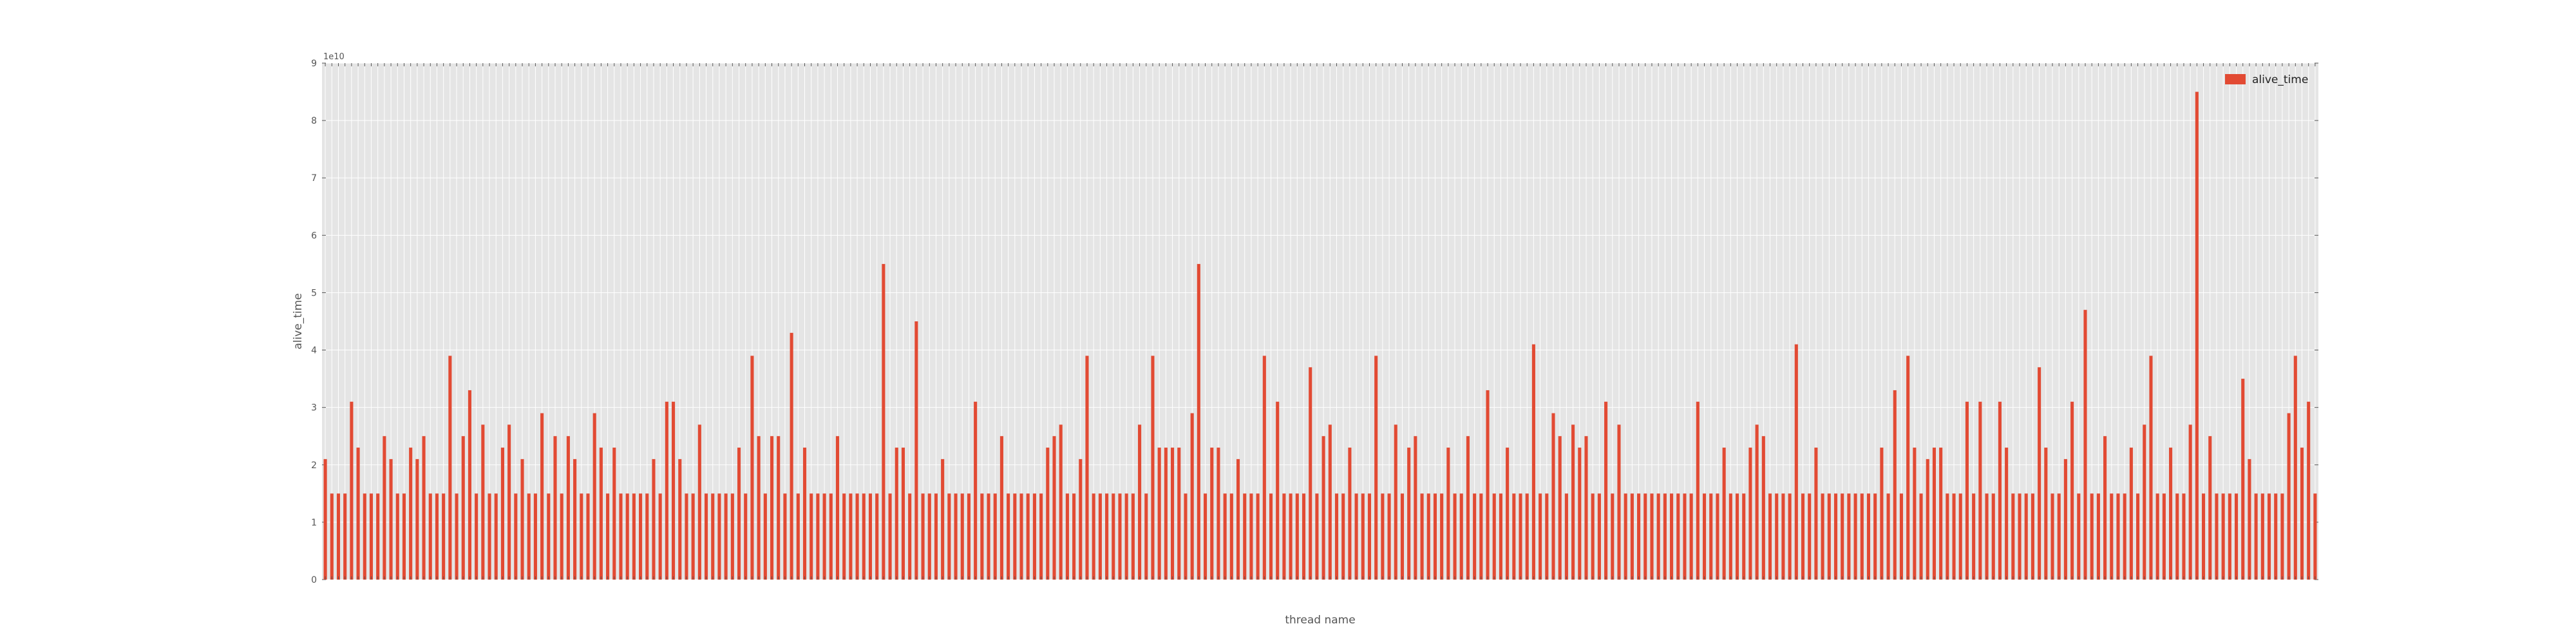  I want to click on legend-swatch, so click(2235, 79).